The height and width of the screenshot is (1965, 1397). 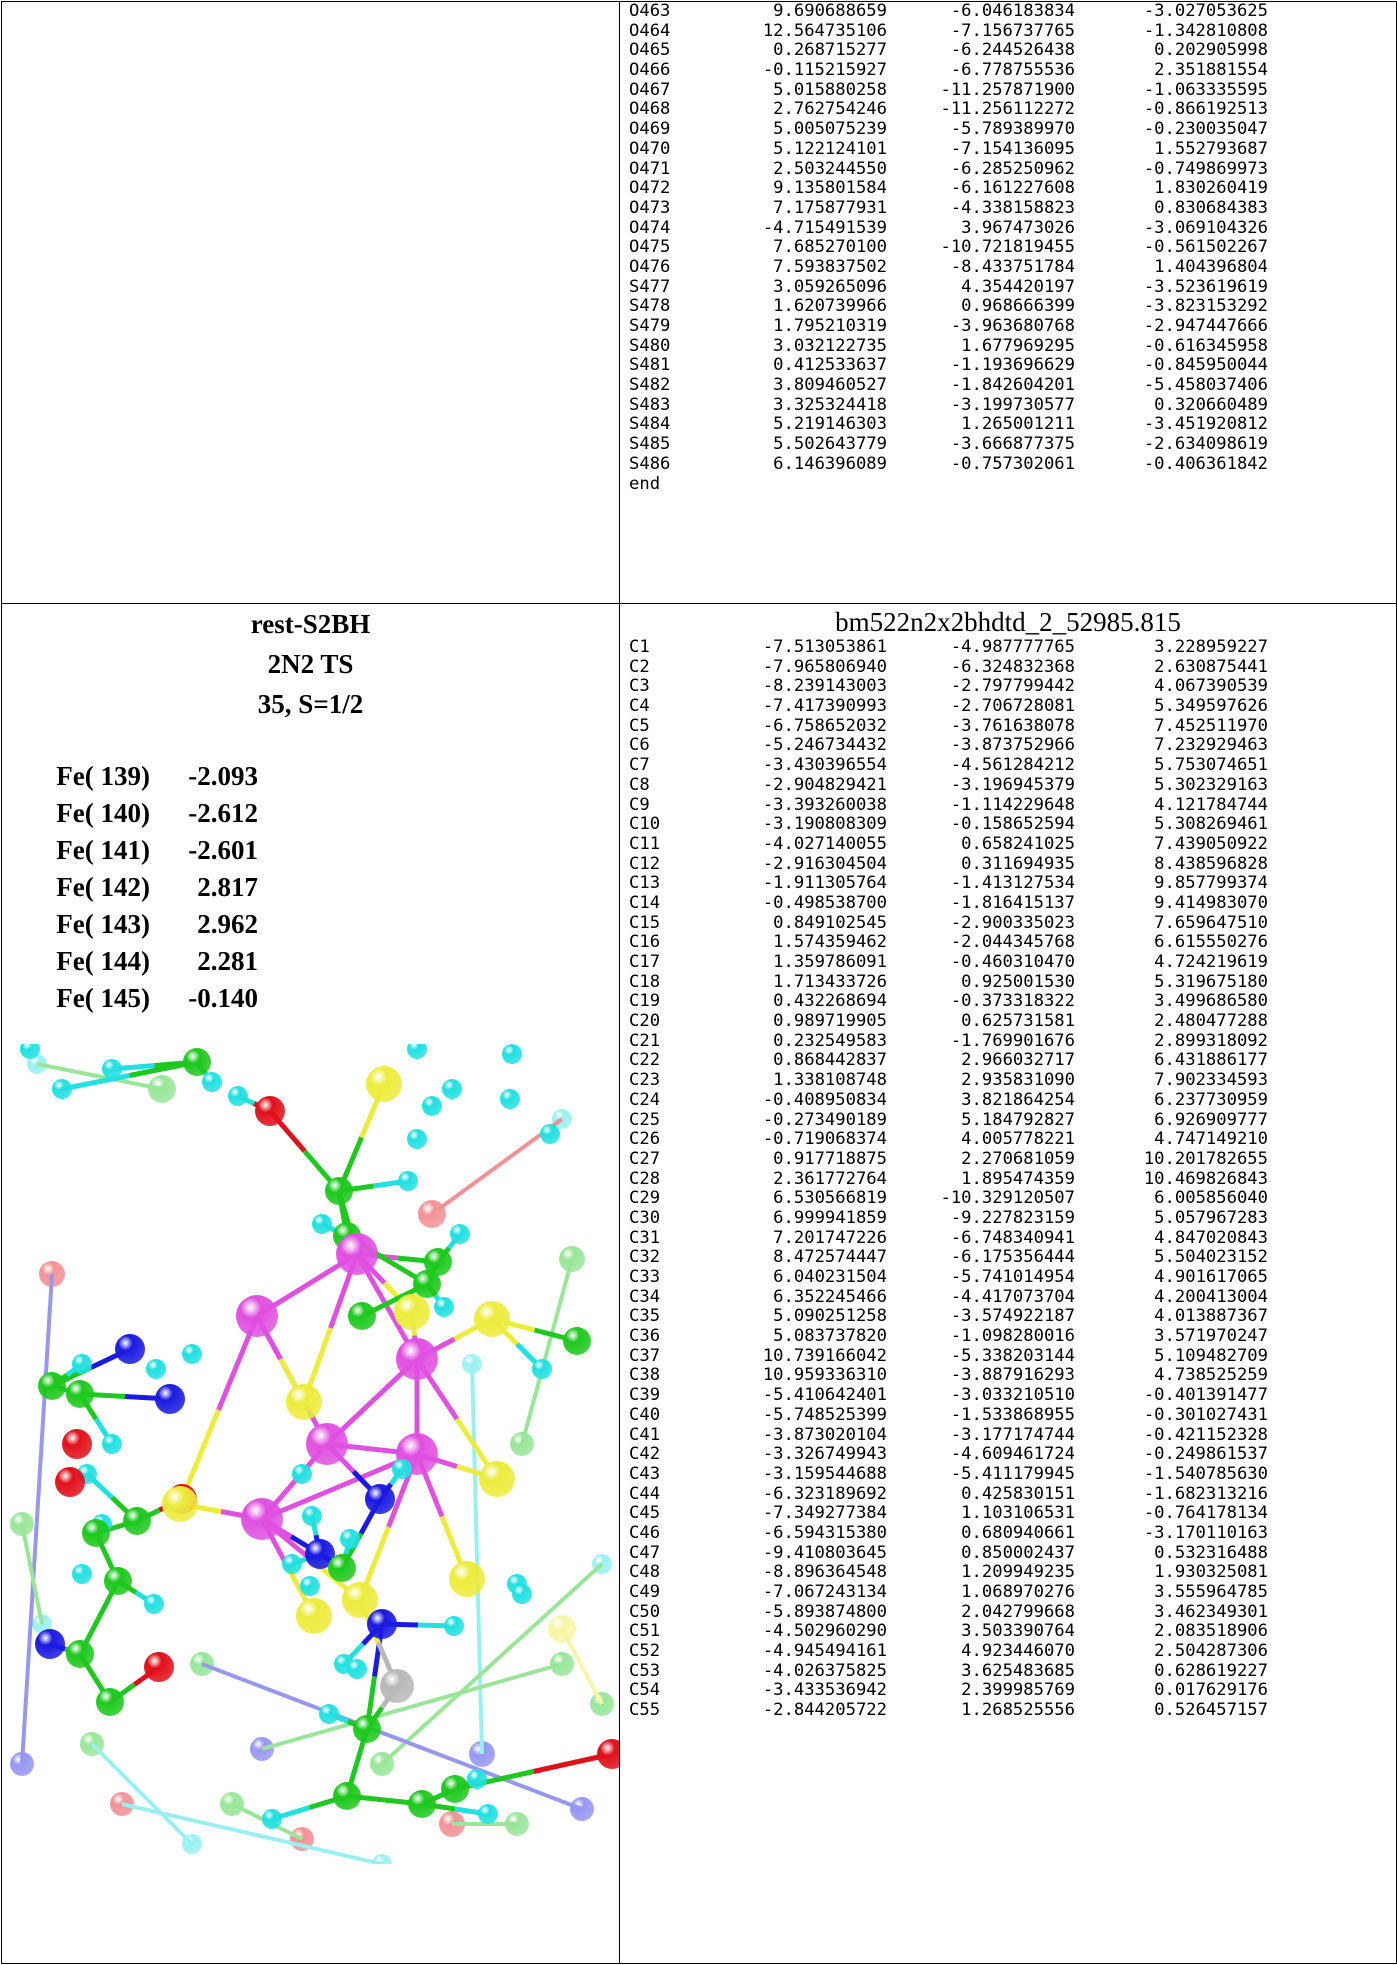 What do you see at coordinates (830, 189) in the screenshot?
I see `x-coordinate: 9.135801584` at bounding box center [830, 189].